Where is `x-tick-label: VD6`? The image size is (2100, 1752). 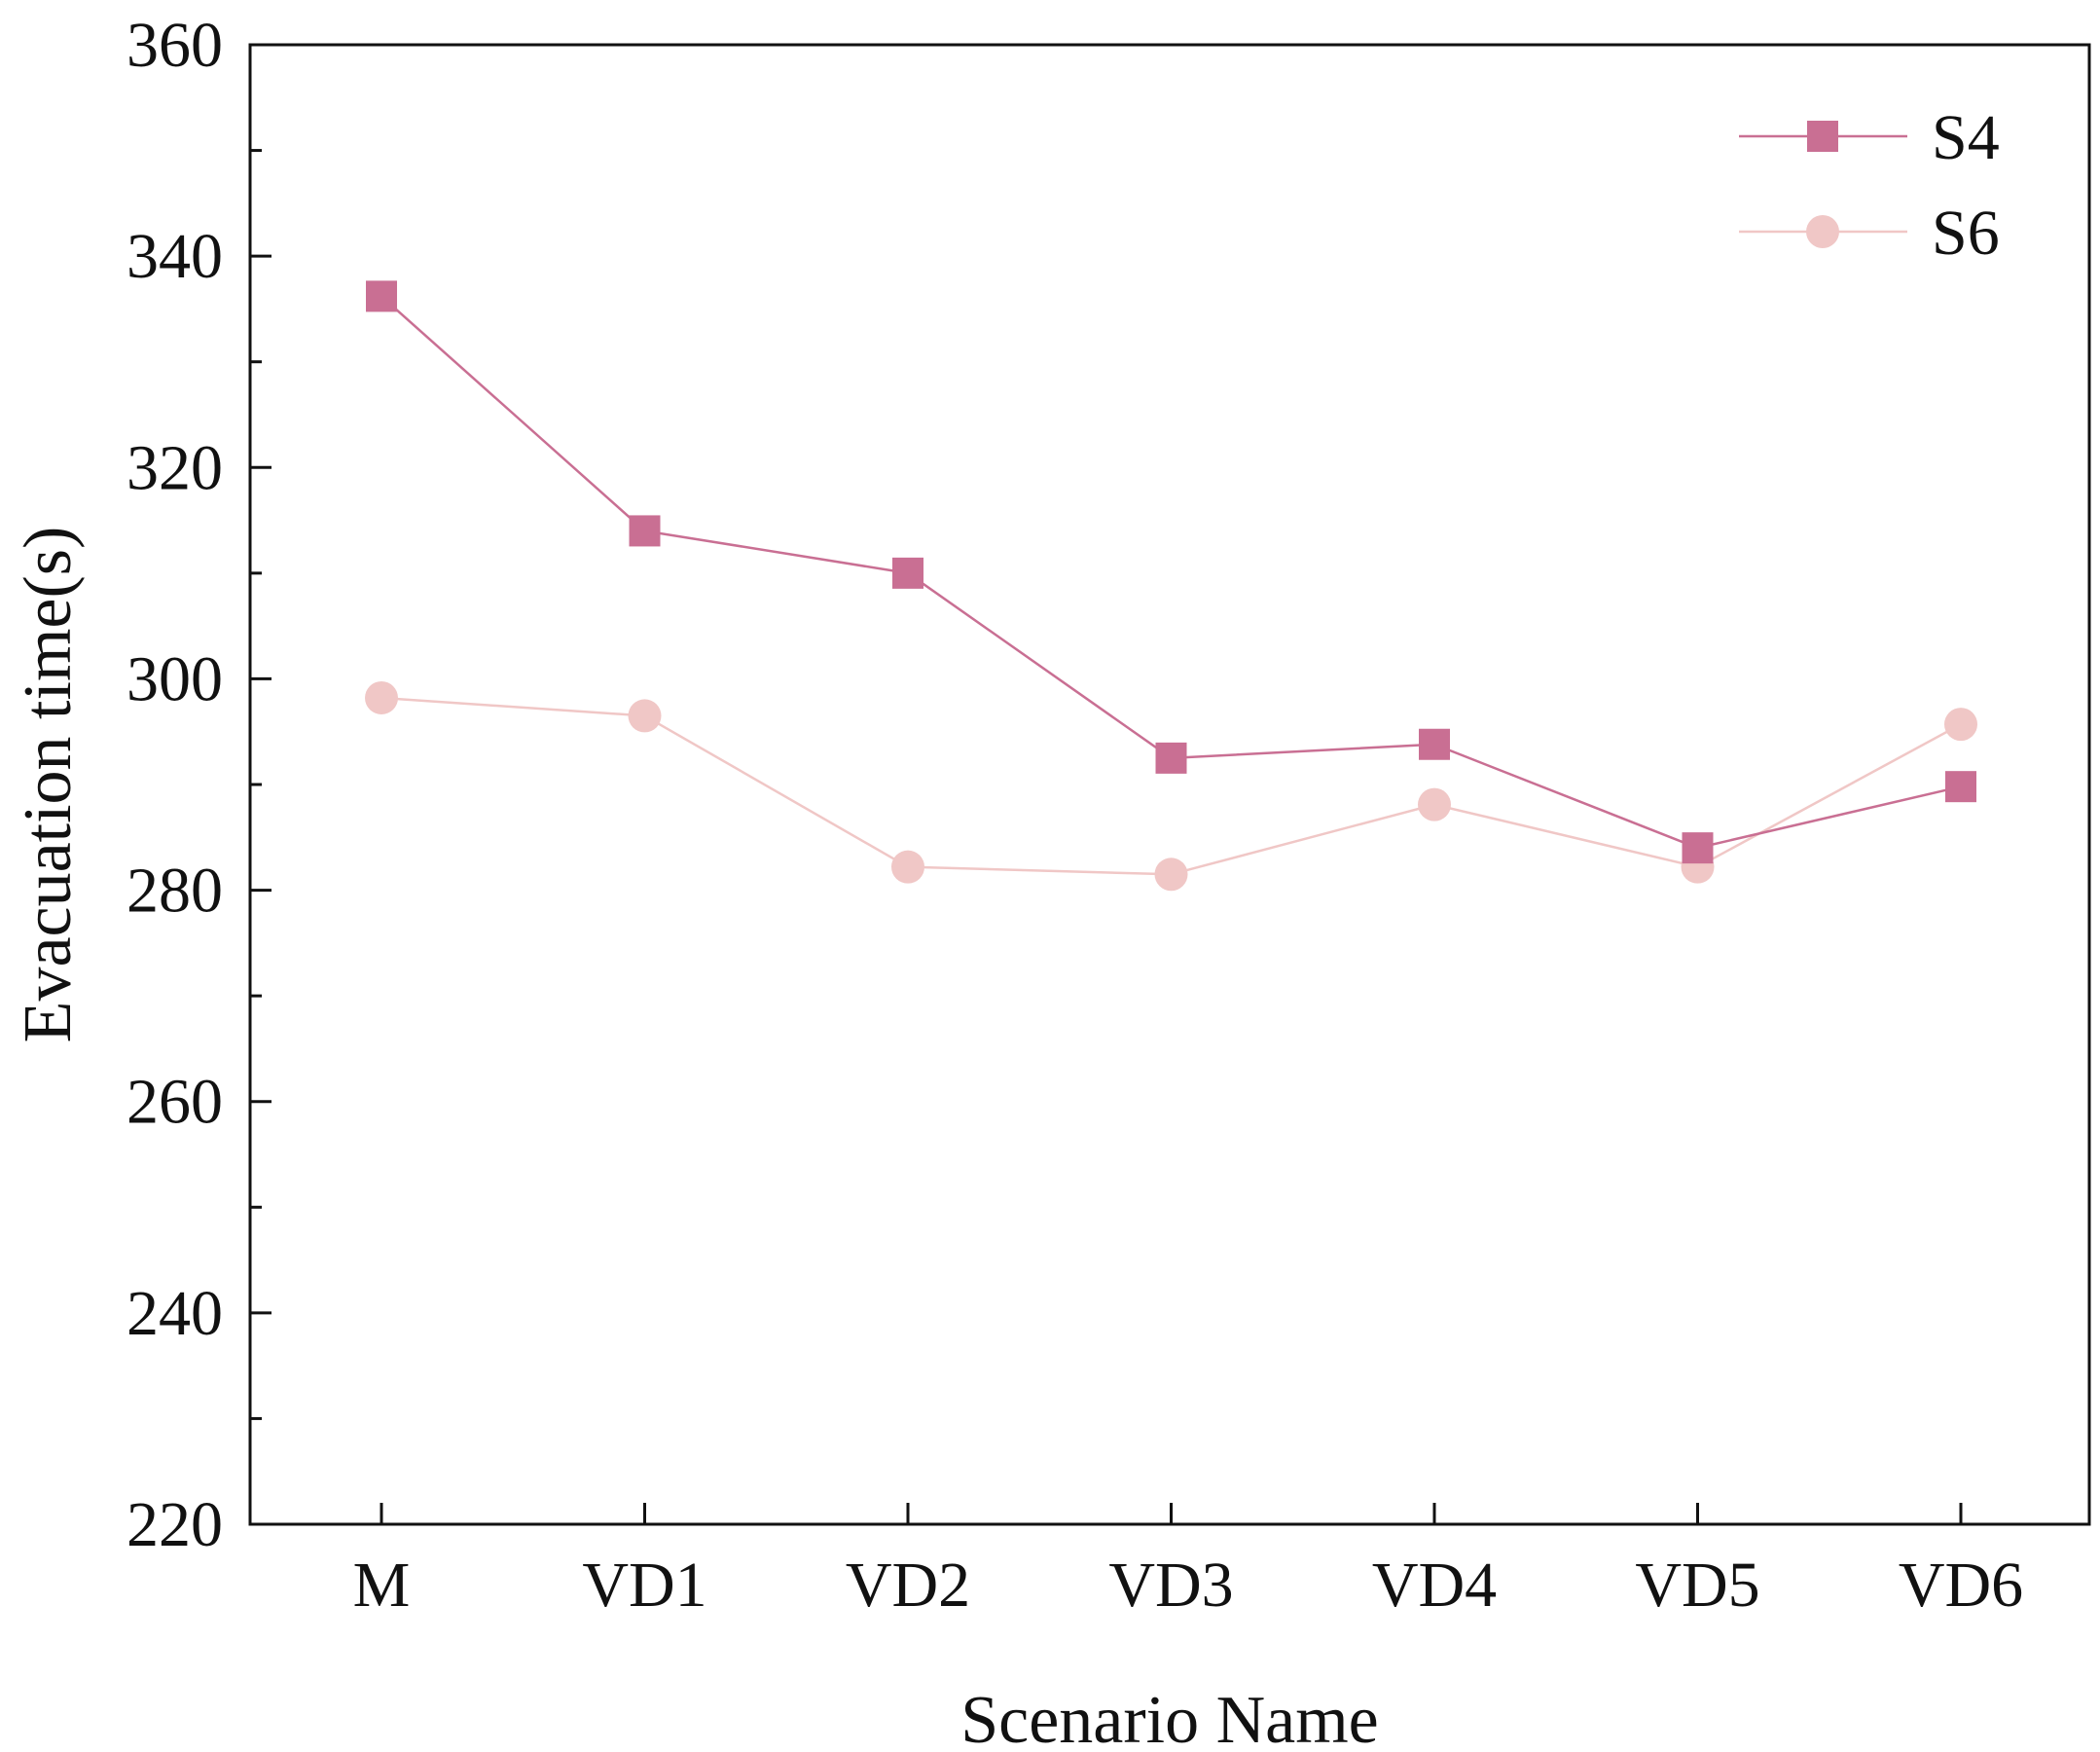 x-tick-label: VD6 is located at coordinates (1961, 1586).